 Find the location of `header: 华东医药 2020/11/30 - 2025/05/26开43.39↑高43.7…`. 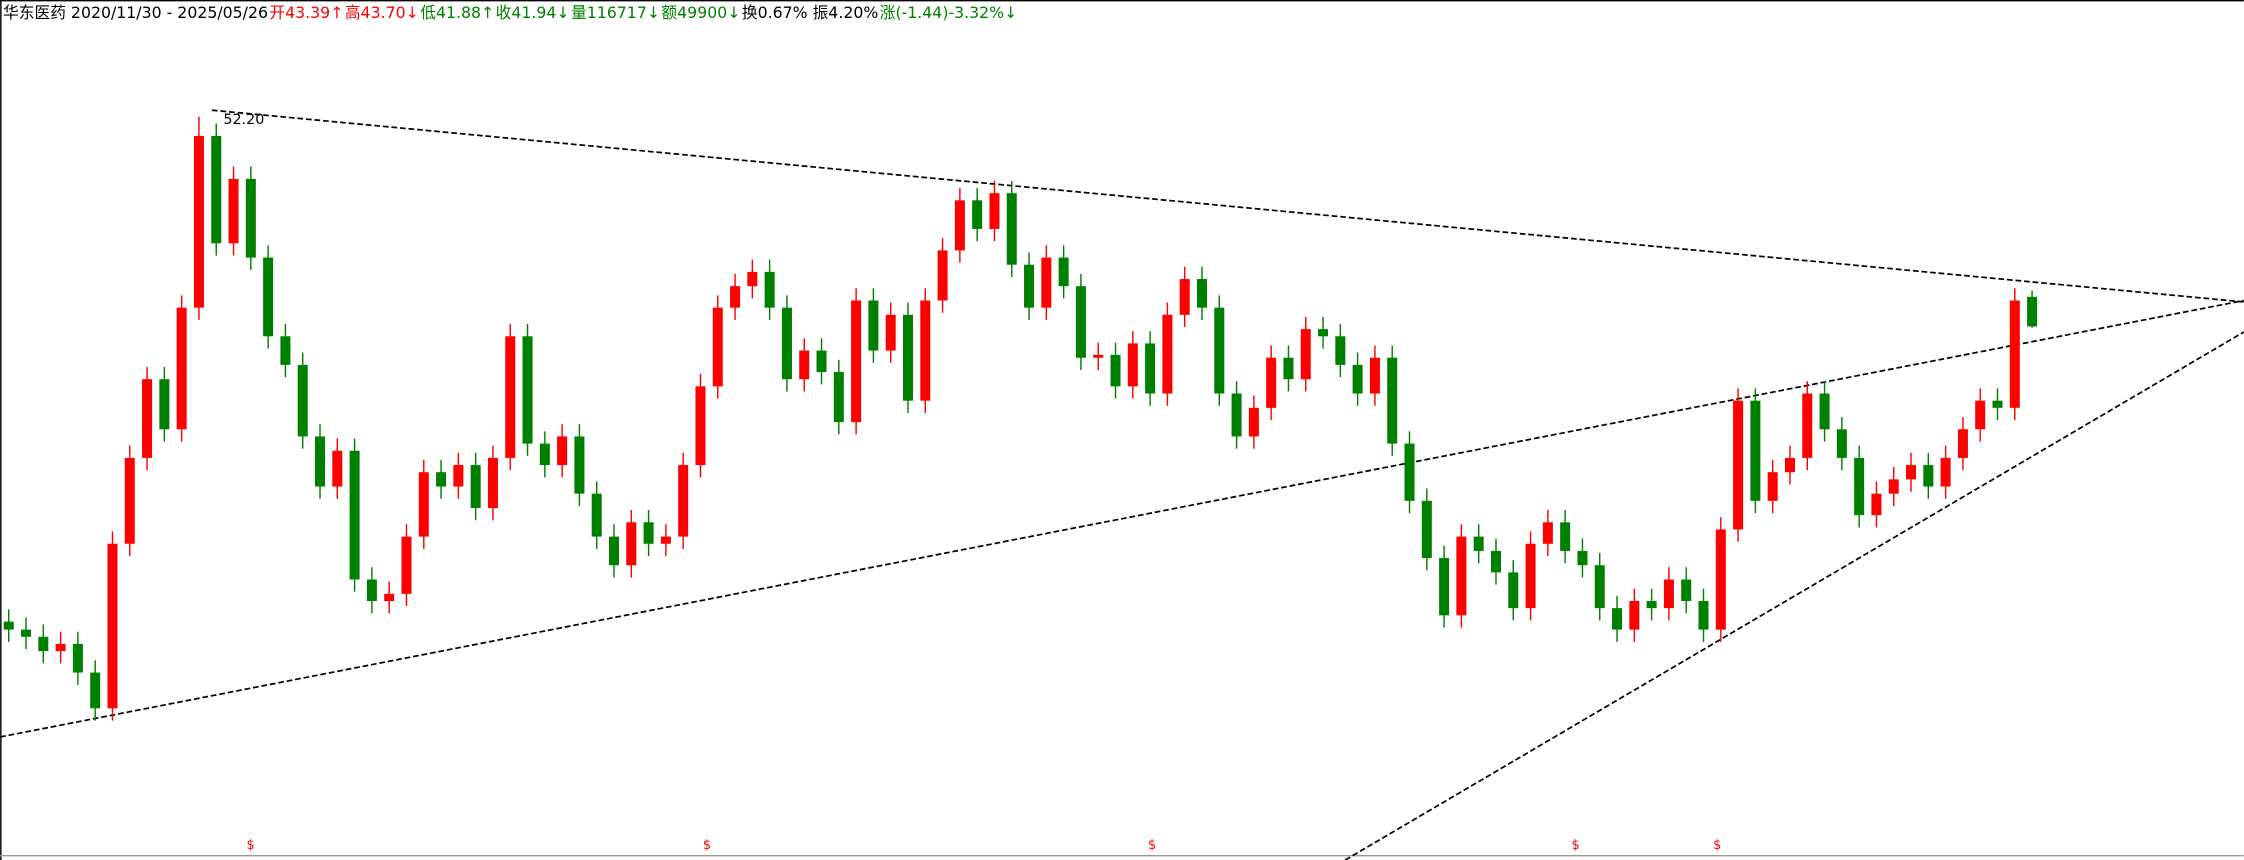

header: 华东医药 2020/11/30 - 2025/05/26开43.39↑高43.7… is located at coordinates (510, 11).